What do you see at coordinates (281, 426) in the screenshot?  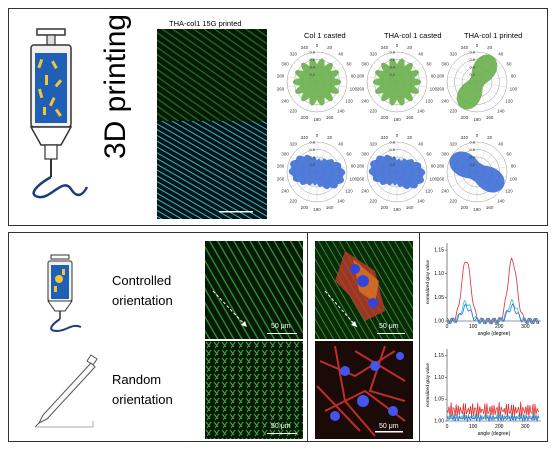 I see `scale-label-2: 50 μm` at bounding box center [281, 426].